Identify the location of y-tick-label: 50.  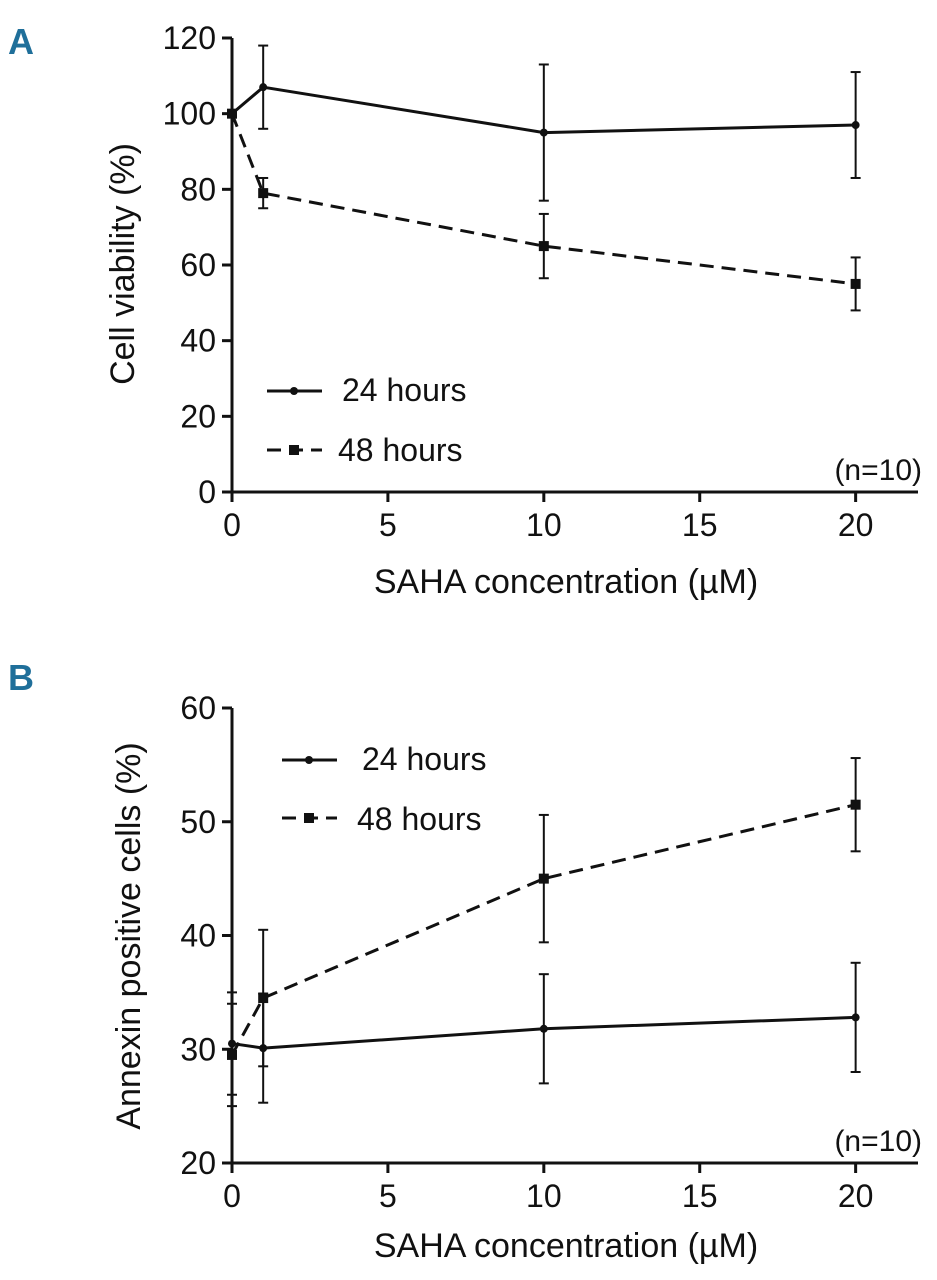
(198, 822).